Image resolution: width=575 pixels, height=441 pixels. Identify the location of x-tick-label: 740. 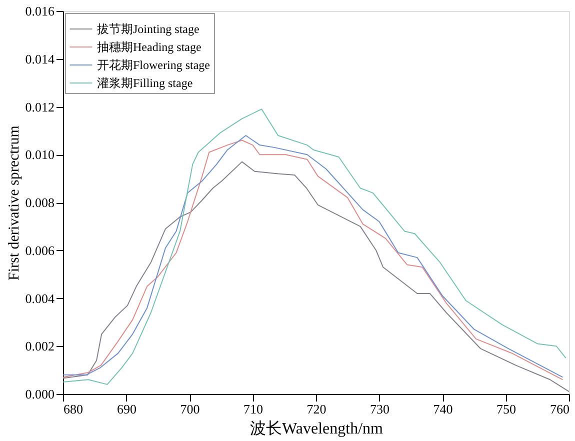
(443, 409).